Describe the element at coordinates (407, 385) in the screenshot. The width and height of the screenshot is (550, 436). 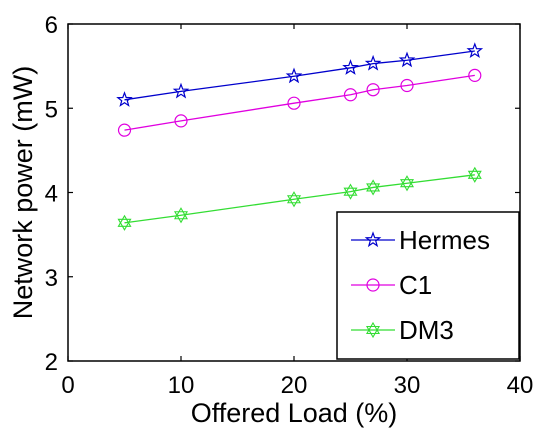
I see `x-tick-label: 30` at that location.